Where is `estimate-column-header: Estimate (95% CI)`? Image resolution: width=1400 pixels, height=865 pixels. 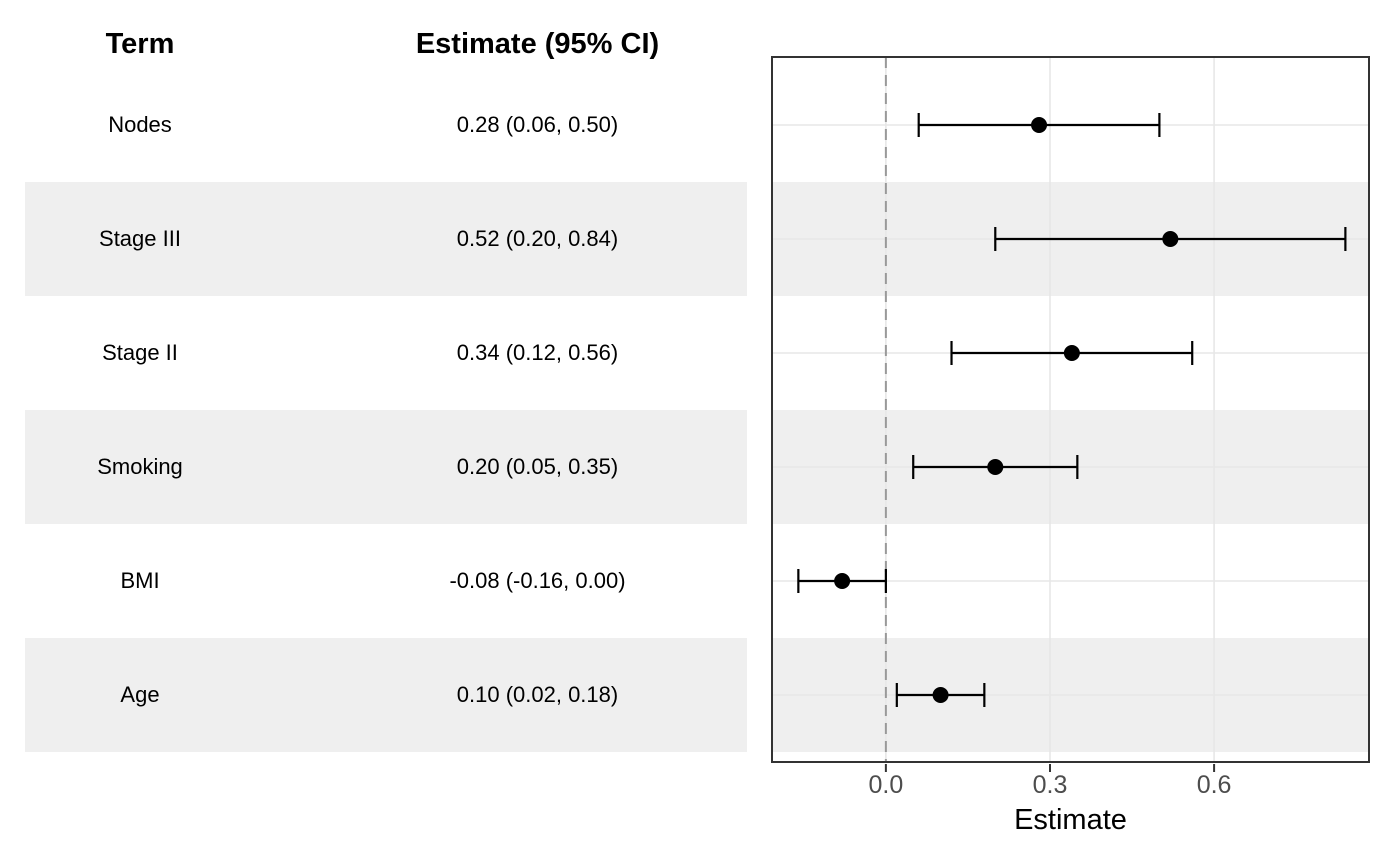 estimate-column-header: Estimate (95% CI) is located at coordinates (537, 43).